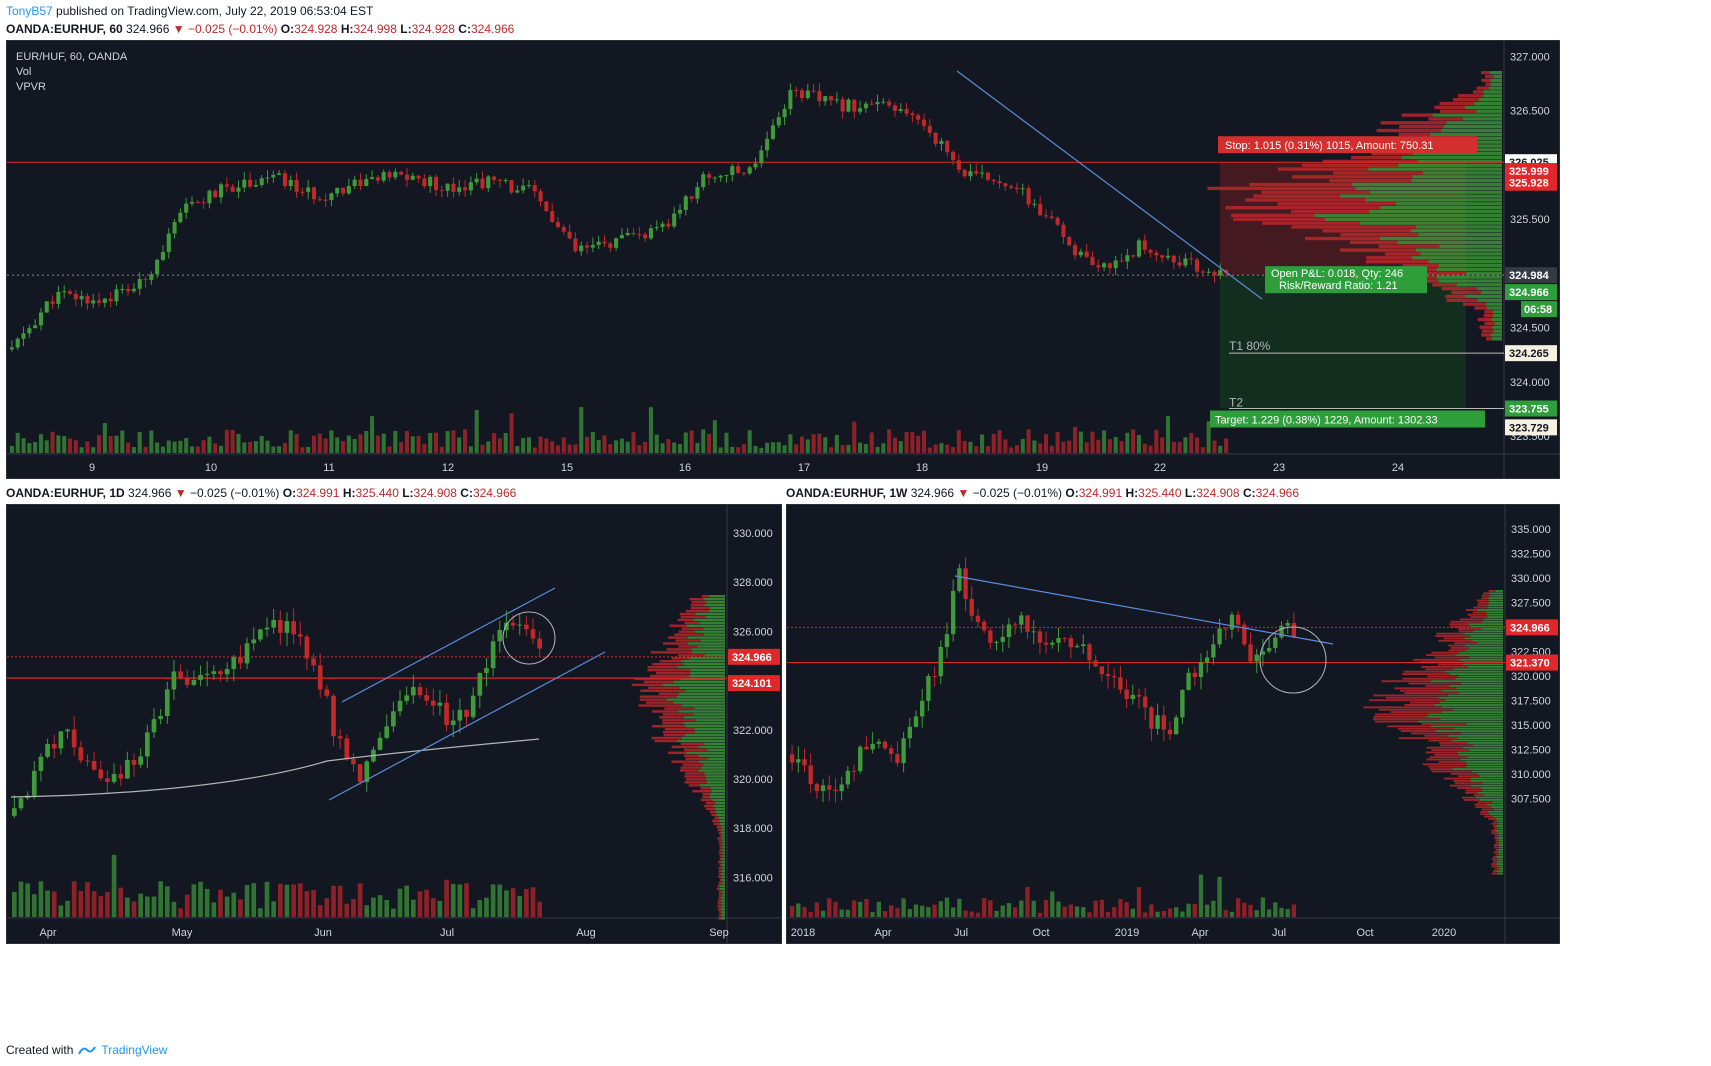 The height and width of the screenshot is (1066, 1711). What do you see at coordinates (31, 87) in the screenshot?
I see `legend-vpvr: VPVR` at bounding box center [31, 87].